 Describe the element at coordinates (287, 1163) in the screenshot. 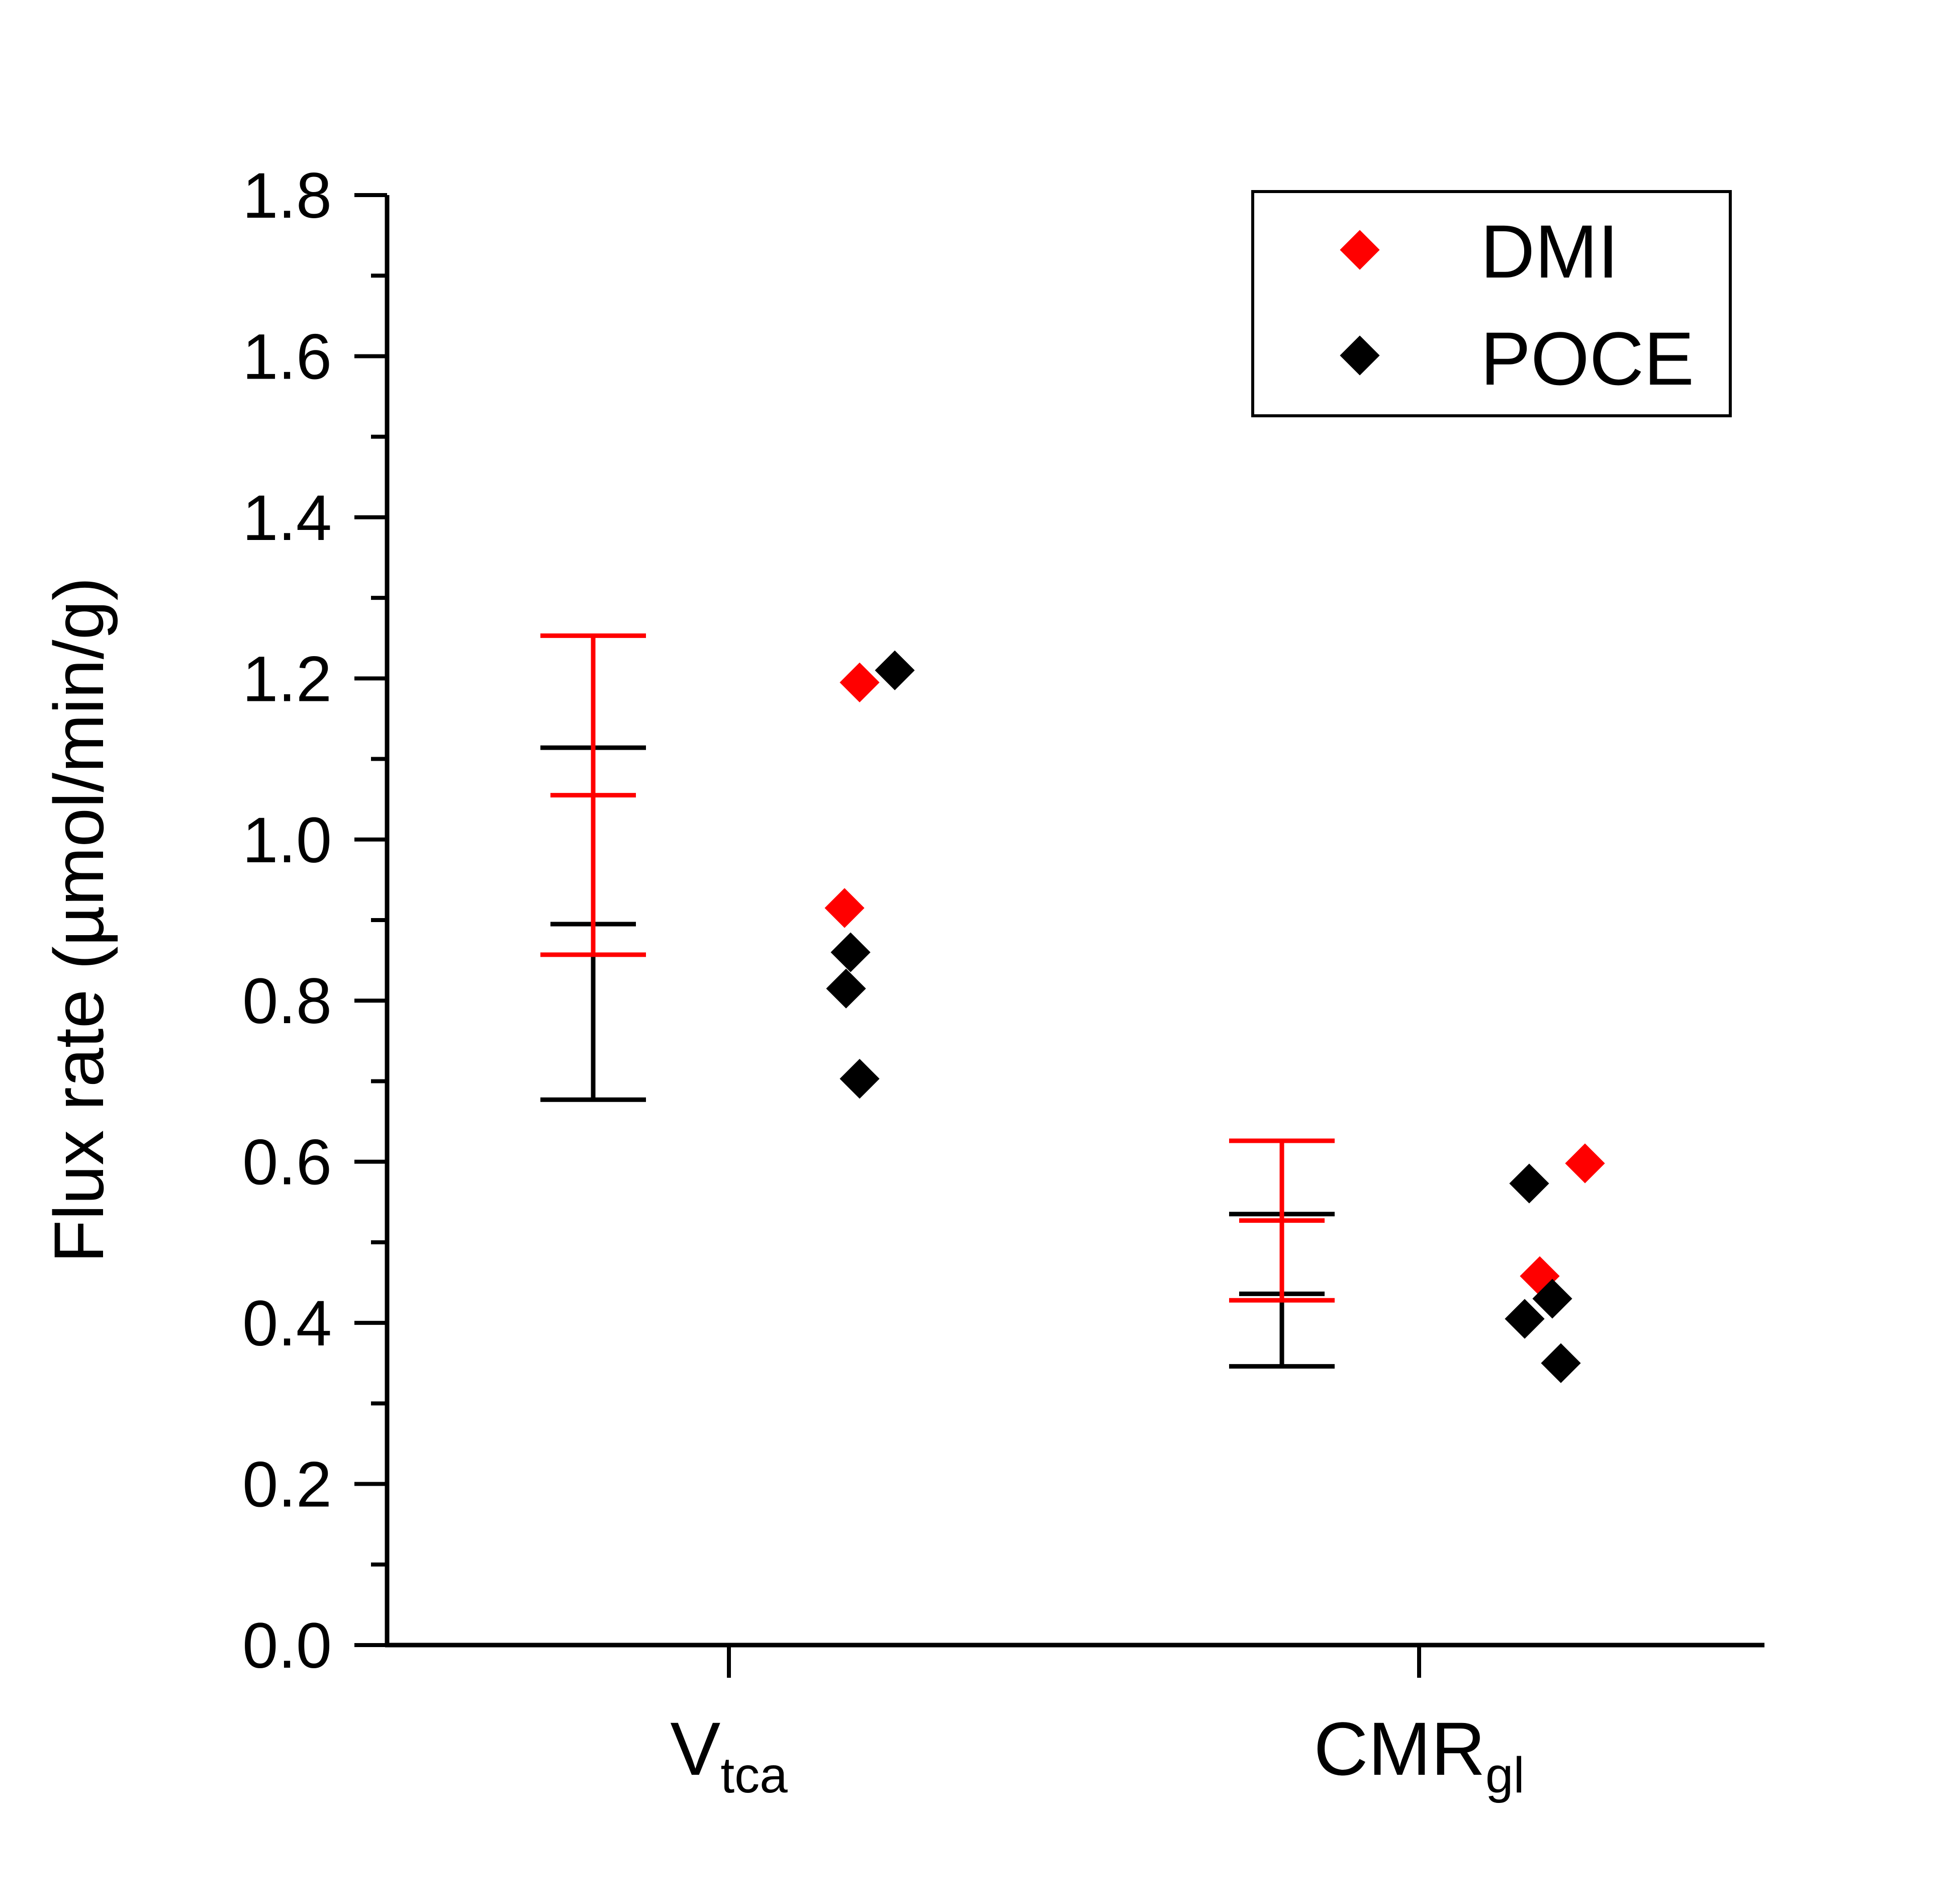

I see `y-tick-label: 0.6` at that location.